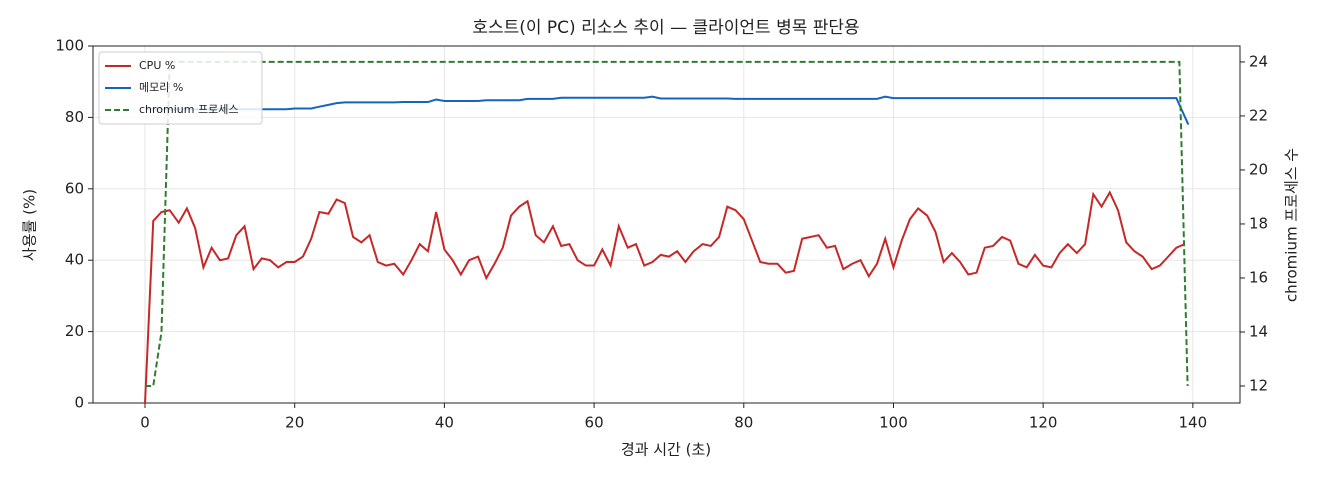  I want to click on series-line, so click(667, 110).